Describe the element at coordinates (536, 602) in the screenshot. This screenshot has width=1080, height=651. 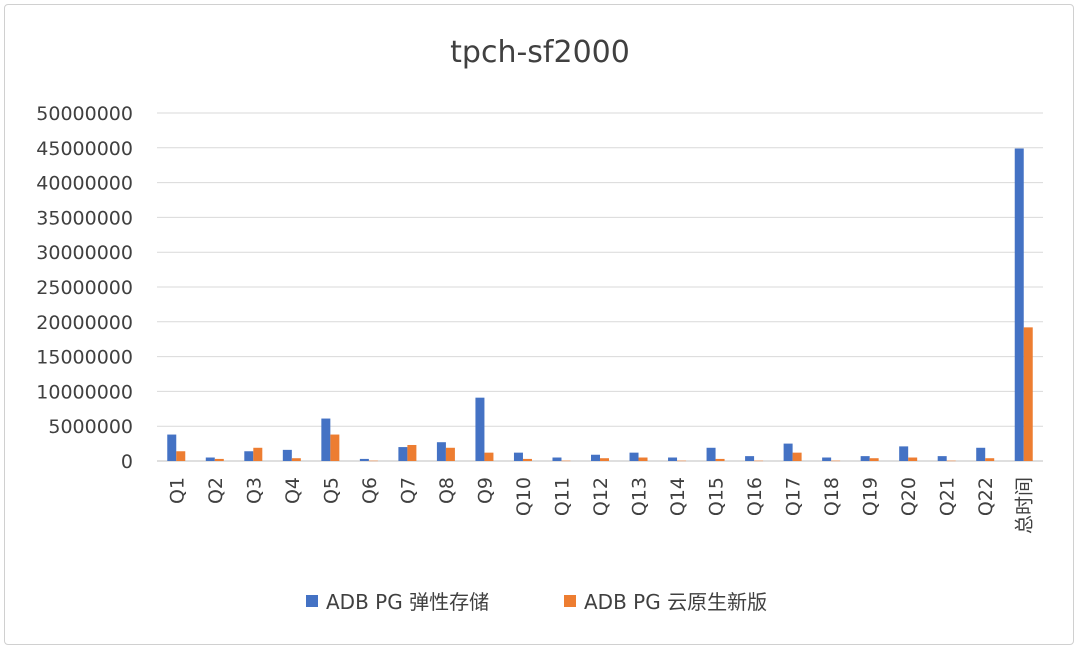
I see `legend: ADB PG 弹性存储 ADB PG 云原生新版` at that location.